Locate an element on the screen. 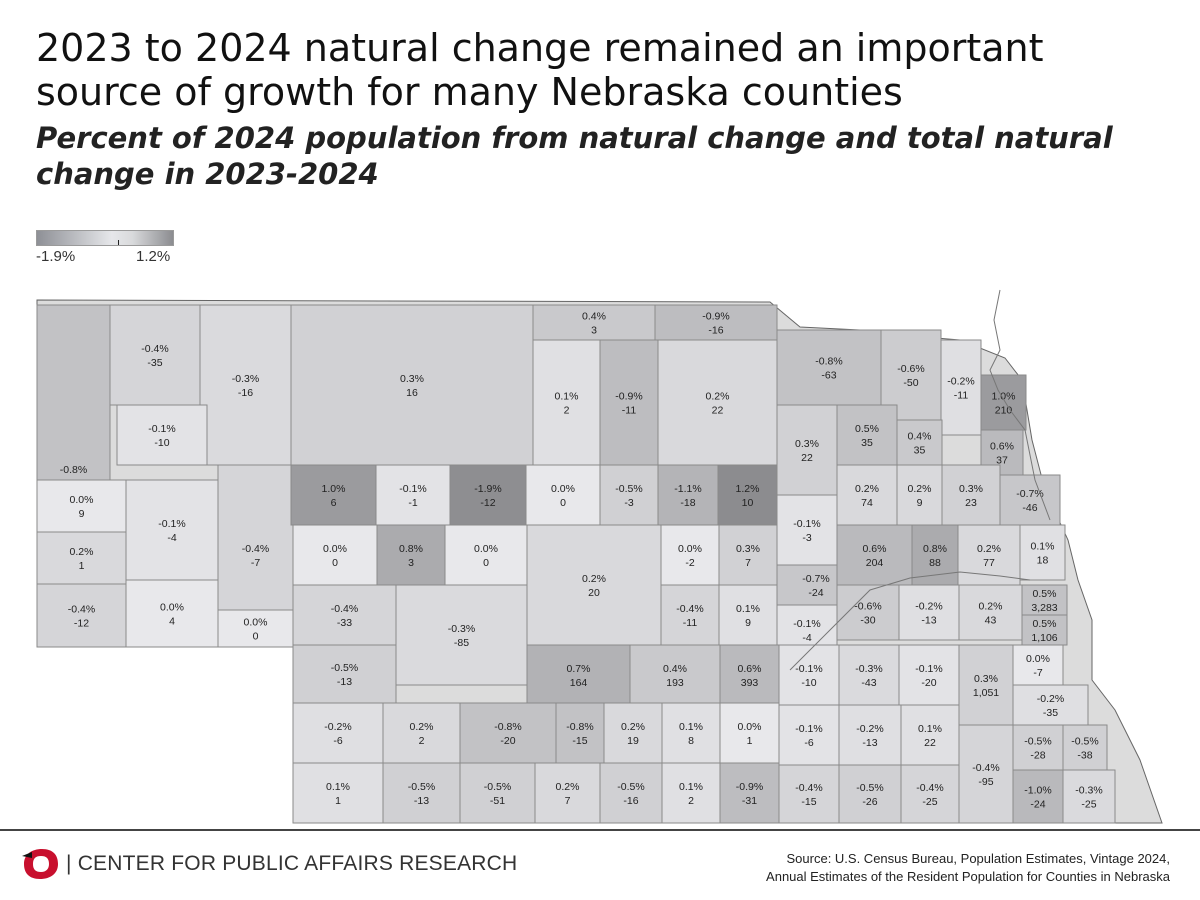  county-change-label: 7 is located at coordinates (568, 801).